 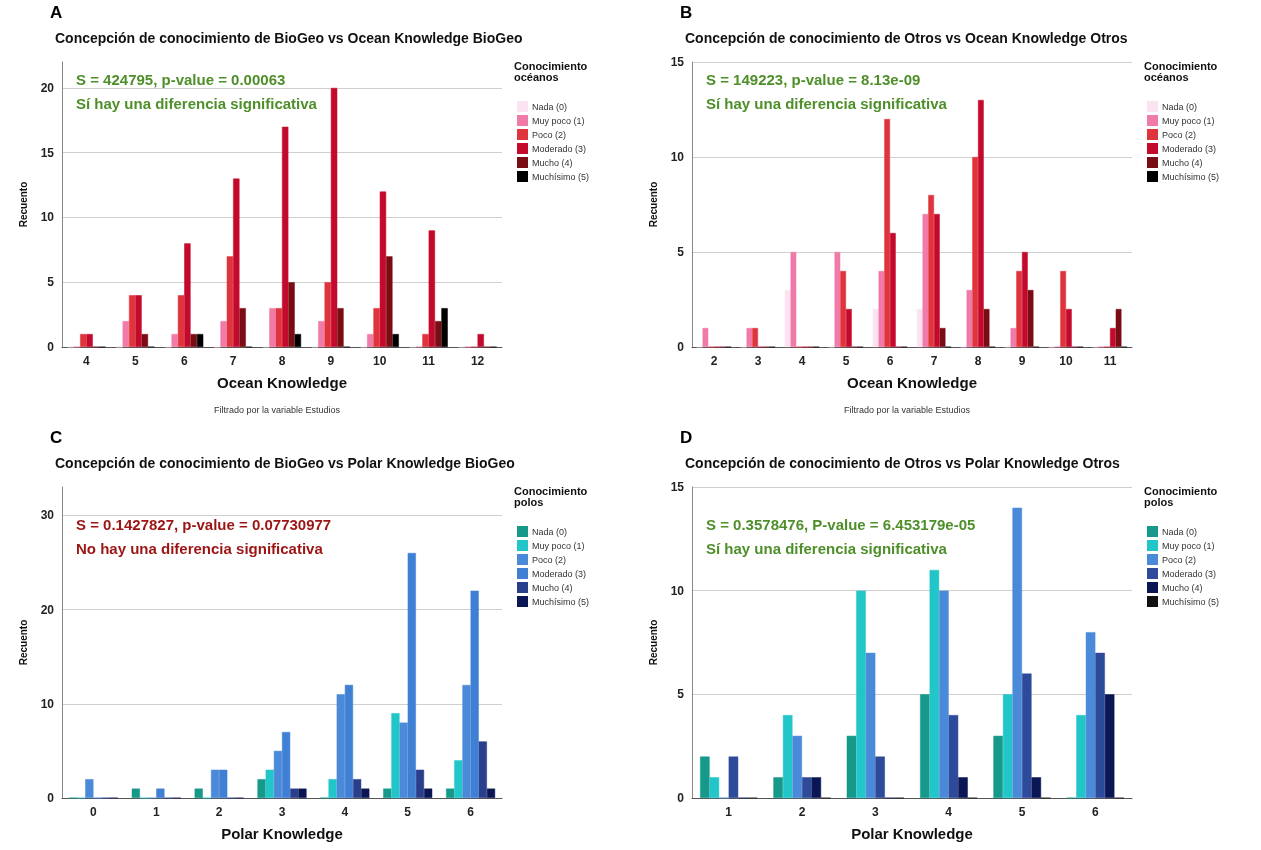 What do you see at coordinates (1066, 361) in the screenshot?
I see `x-tick-label: 10` at bounding box center [1066, 361].